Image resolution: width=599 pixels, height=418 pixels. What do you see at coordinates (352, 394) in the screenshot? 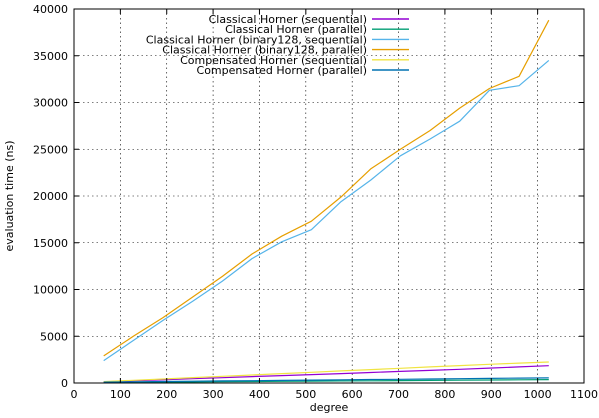
I see `x-tick-label: 600` at bounding box center [352, 394].